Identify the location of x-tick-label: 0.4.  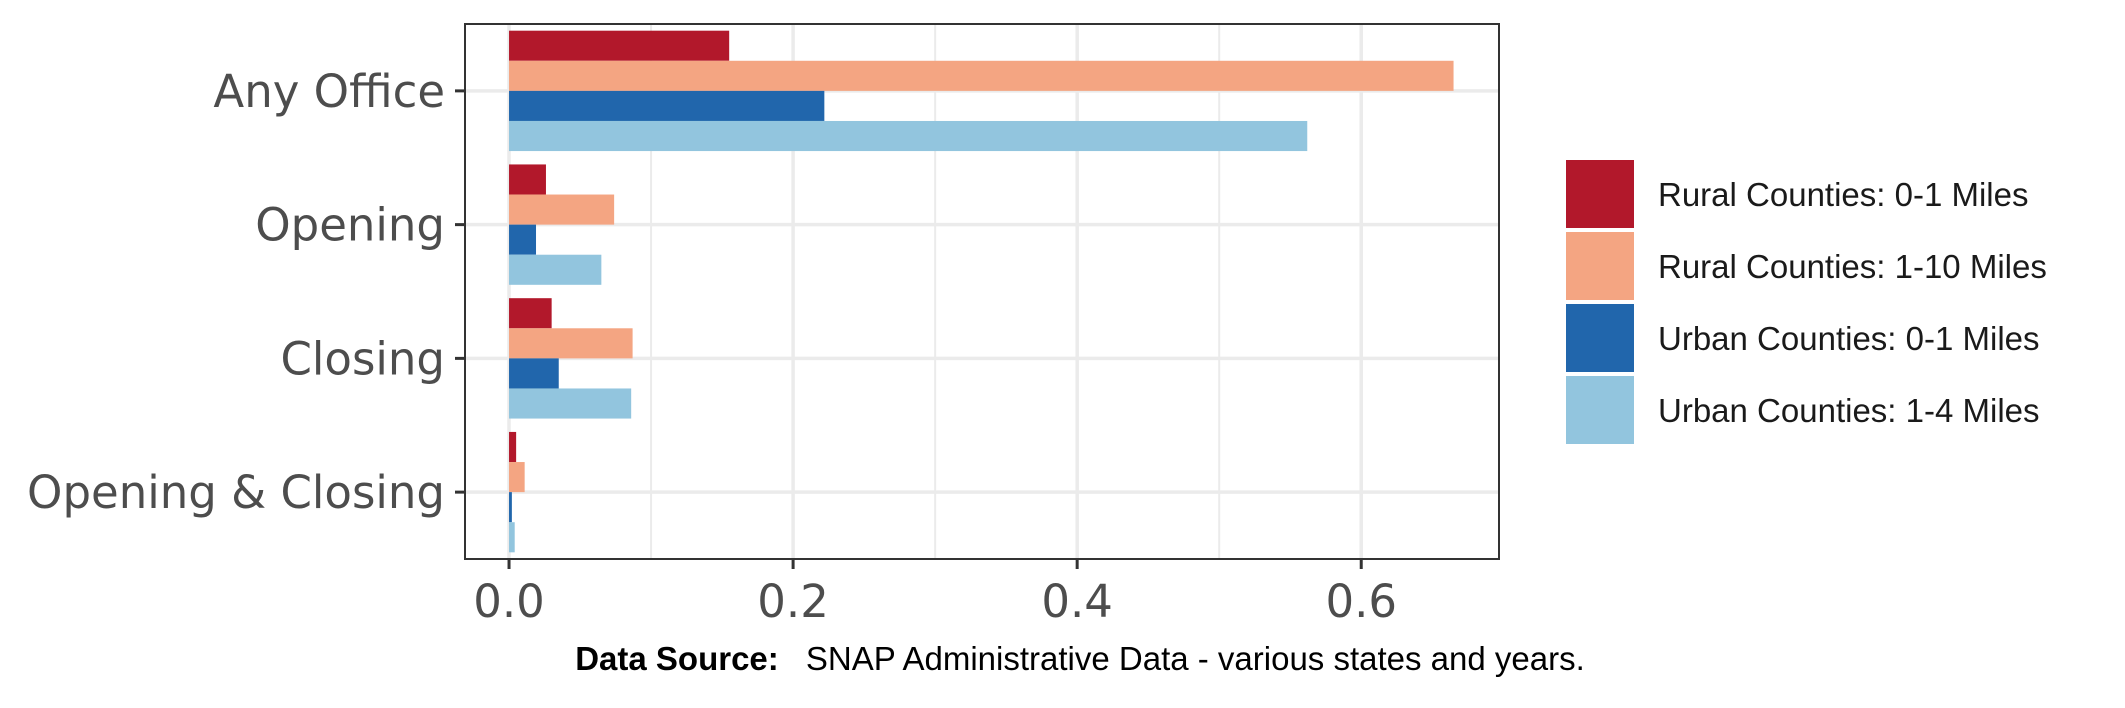
(1077, 601).